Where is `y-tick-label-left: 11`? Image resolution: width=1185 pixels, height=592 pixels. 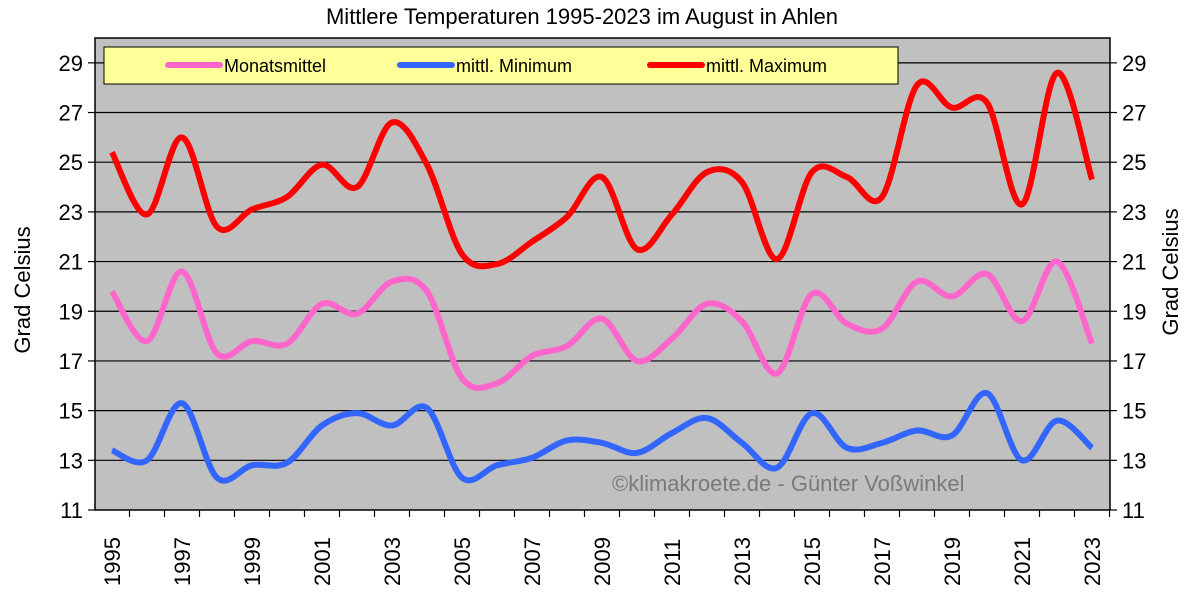
y-tick-label-left: 11 is located at coordinates (71, 510).